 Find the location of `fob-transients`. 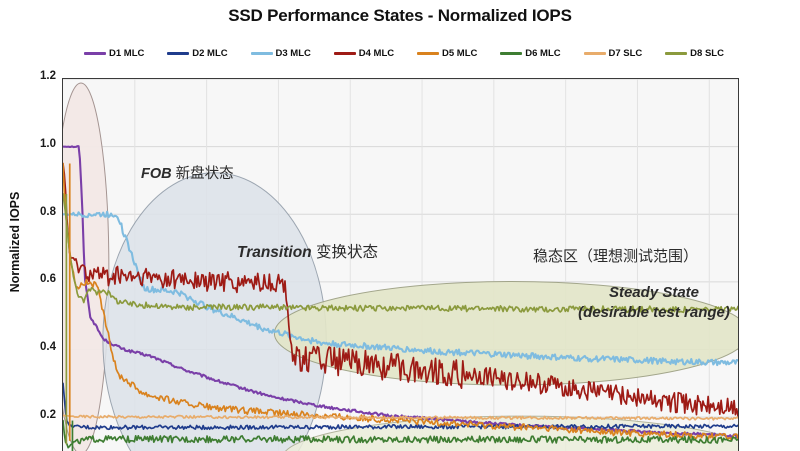

fob-transients is located at coordinates (69, 307).